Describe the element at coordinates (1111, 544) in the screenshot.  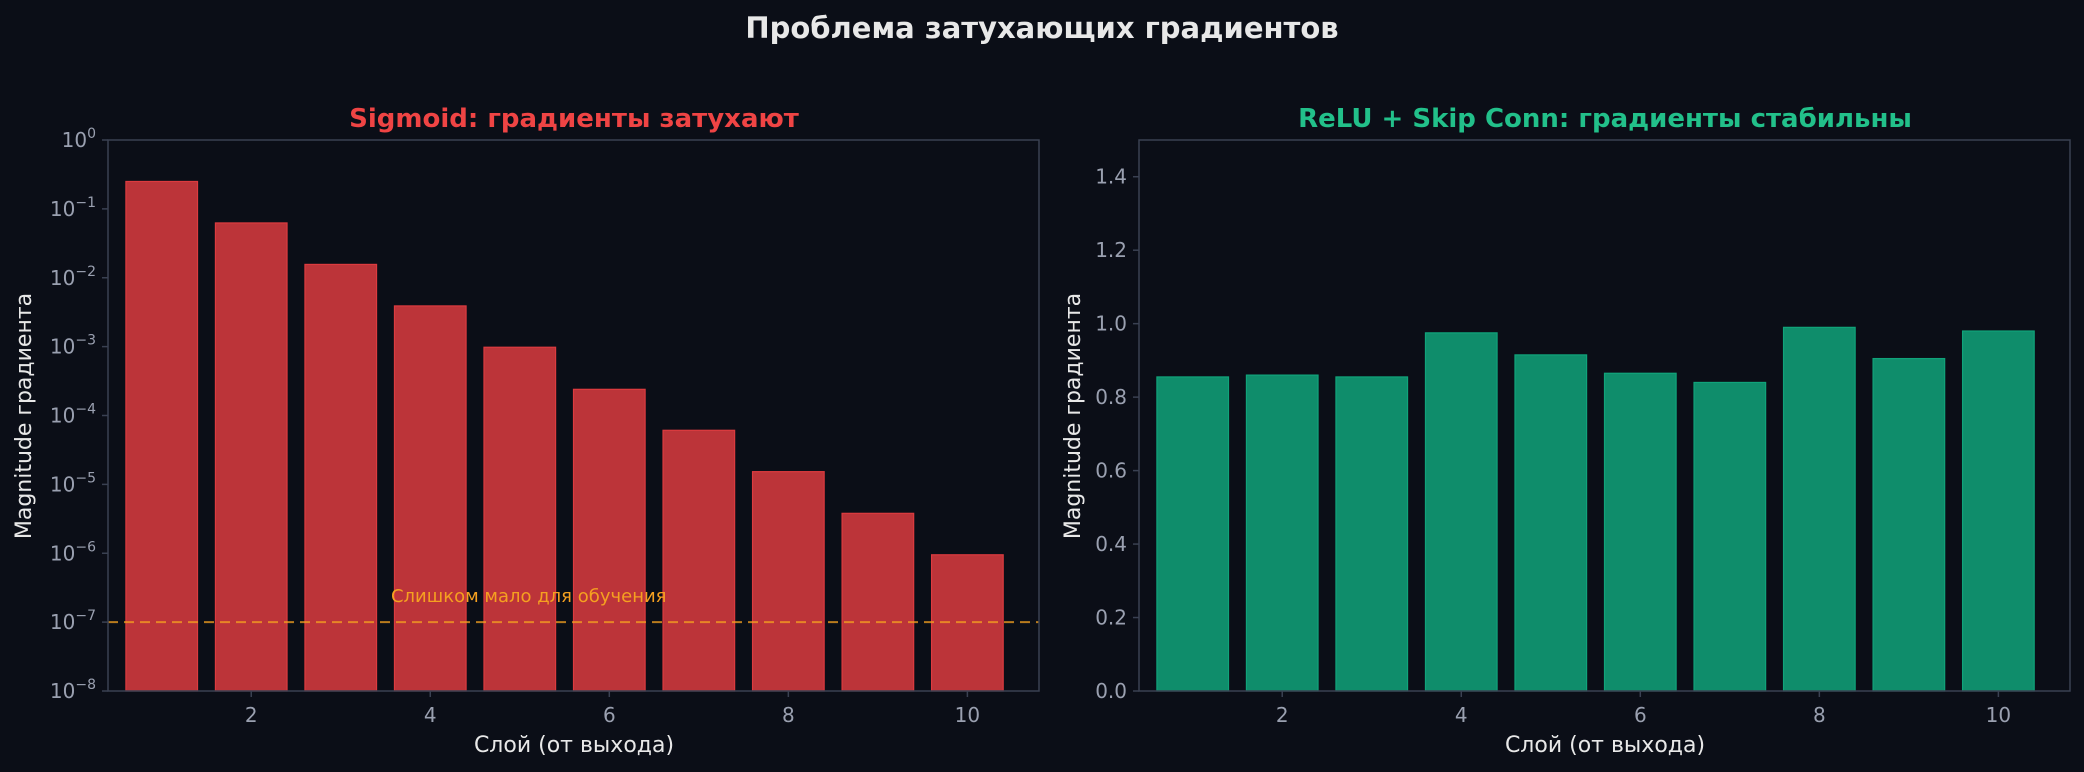
I see `relu-y-tick-label: 0.4` at that location.